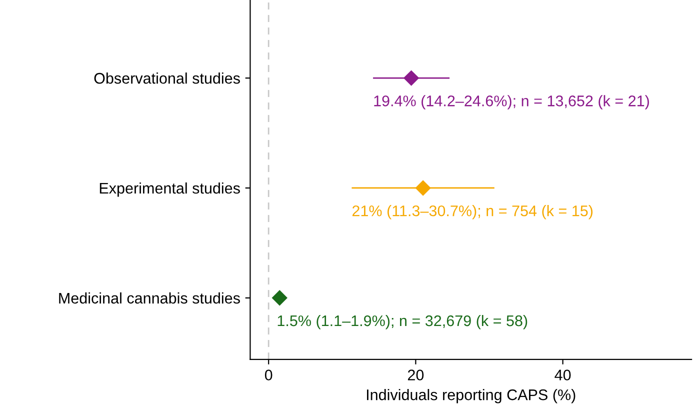 This screenshot has height=418, width=695. What do you see at coordinates (268, 375) in the screenshot?
I see `x-tick-label: 0` at bounding box center [268, 375].